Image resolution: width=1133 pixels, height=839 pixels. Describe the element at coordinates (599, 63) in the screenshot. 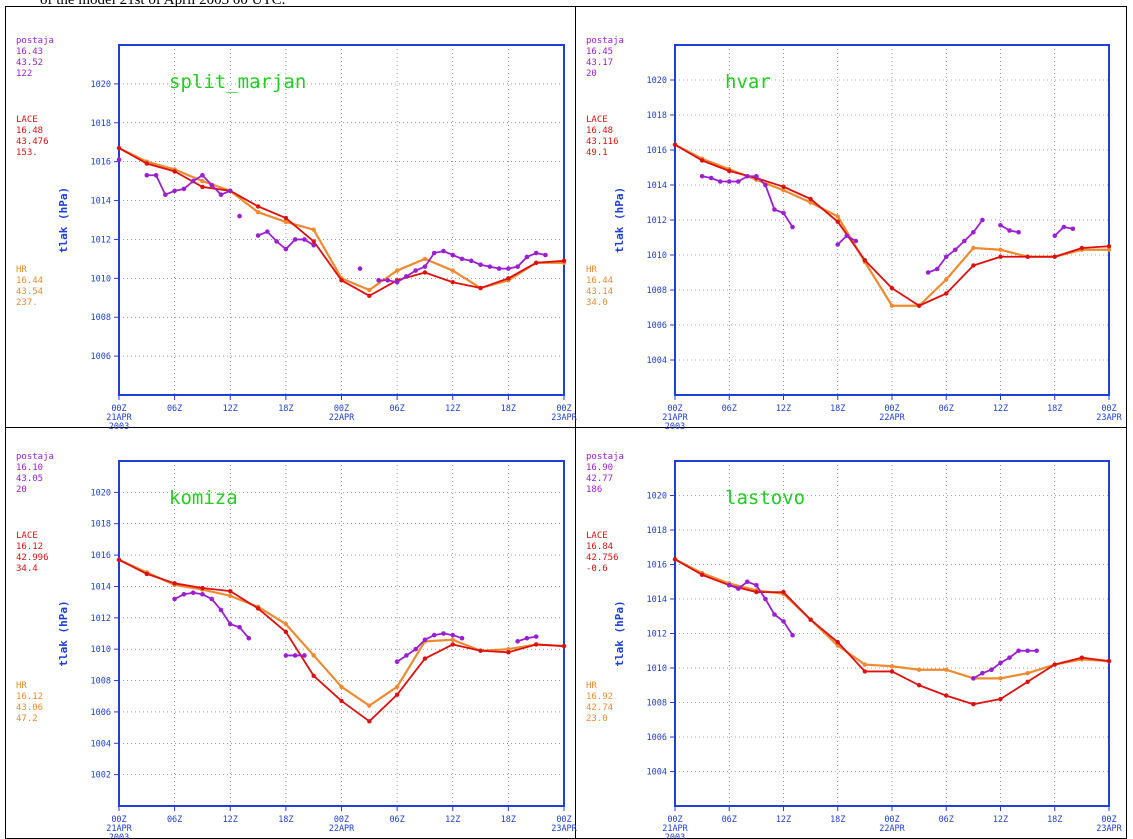

I see `legend-station-line: 43.17` at that location.